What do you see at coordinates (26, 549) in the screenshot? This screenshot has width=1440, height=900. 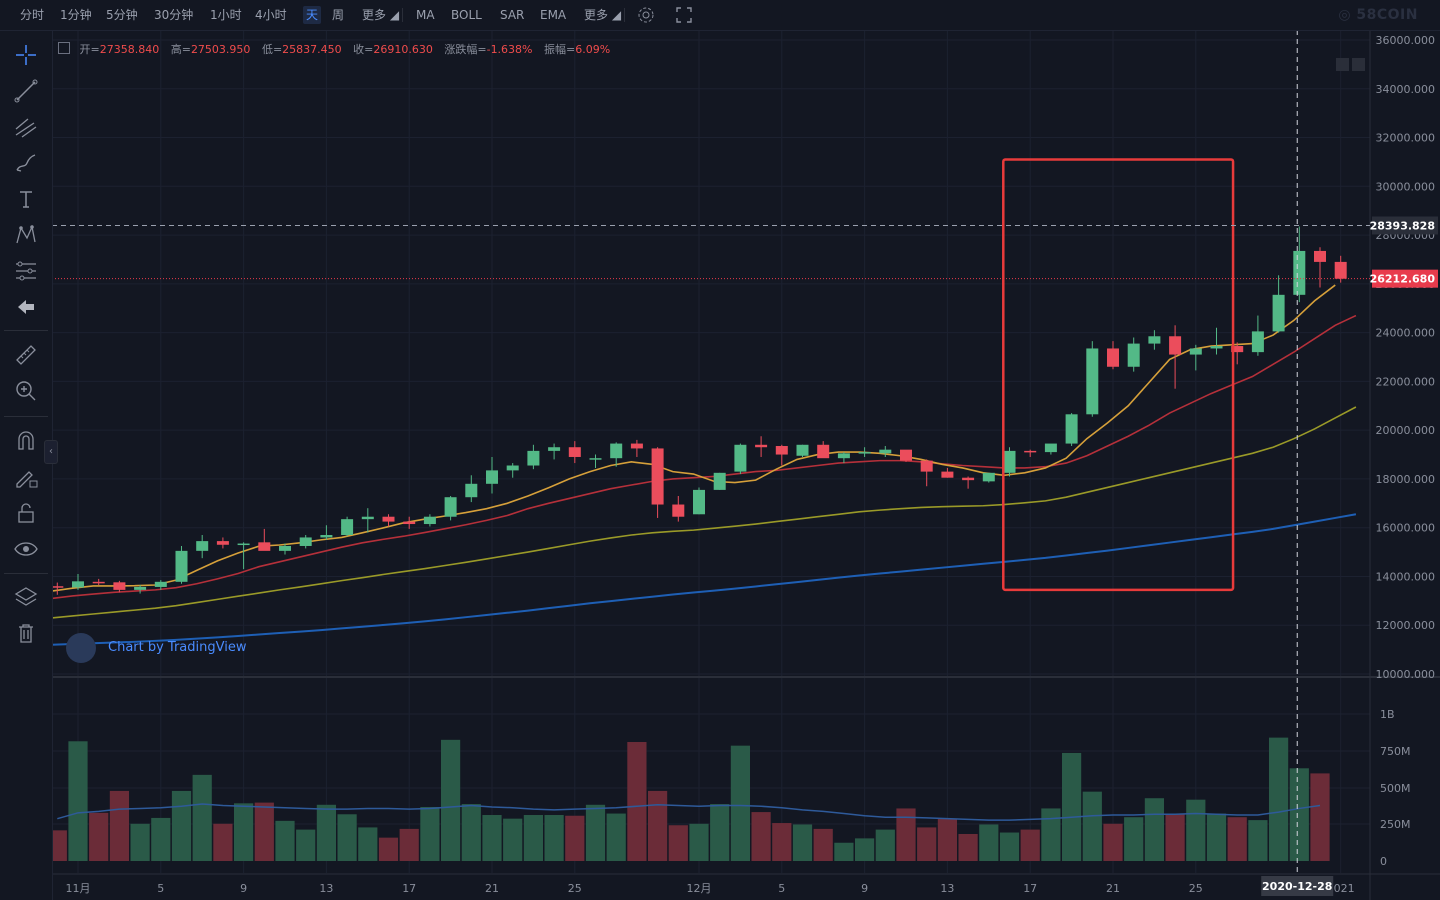 I see `eye-icon` at bounding box center [26, 549].